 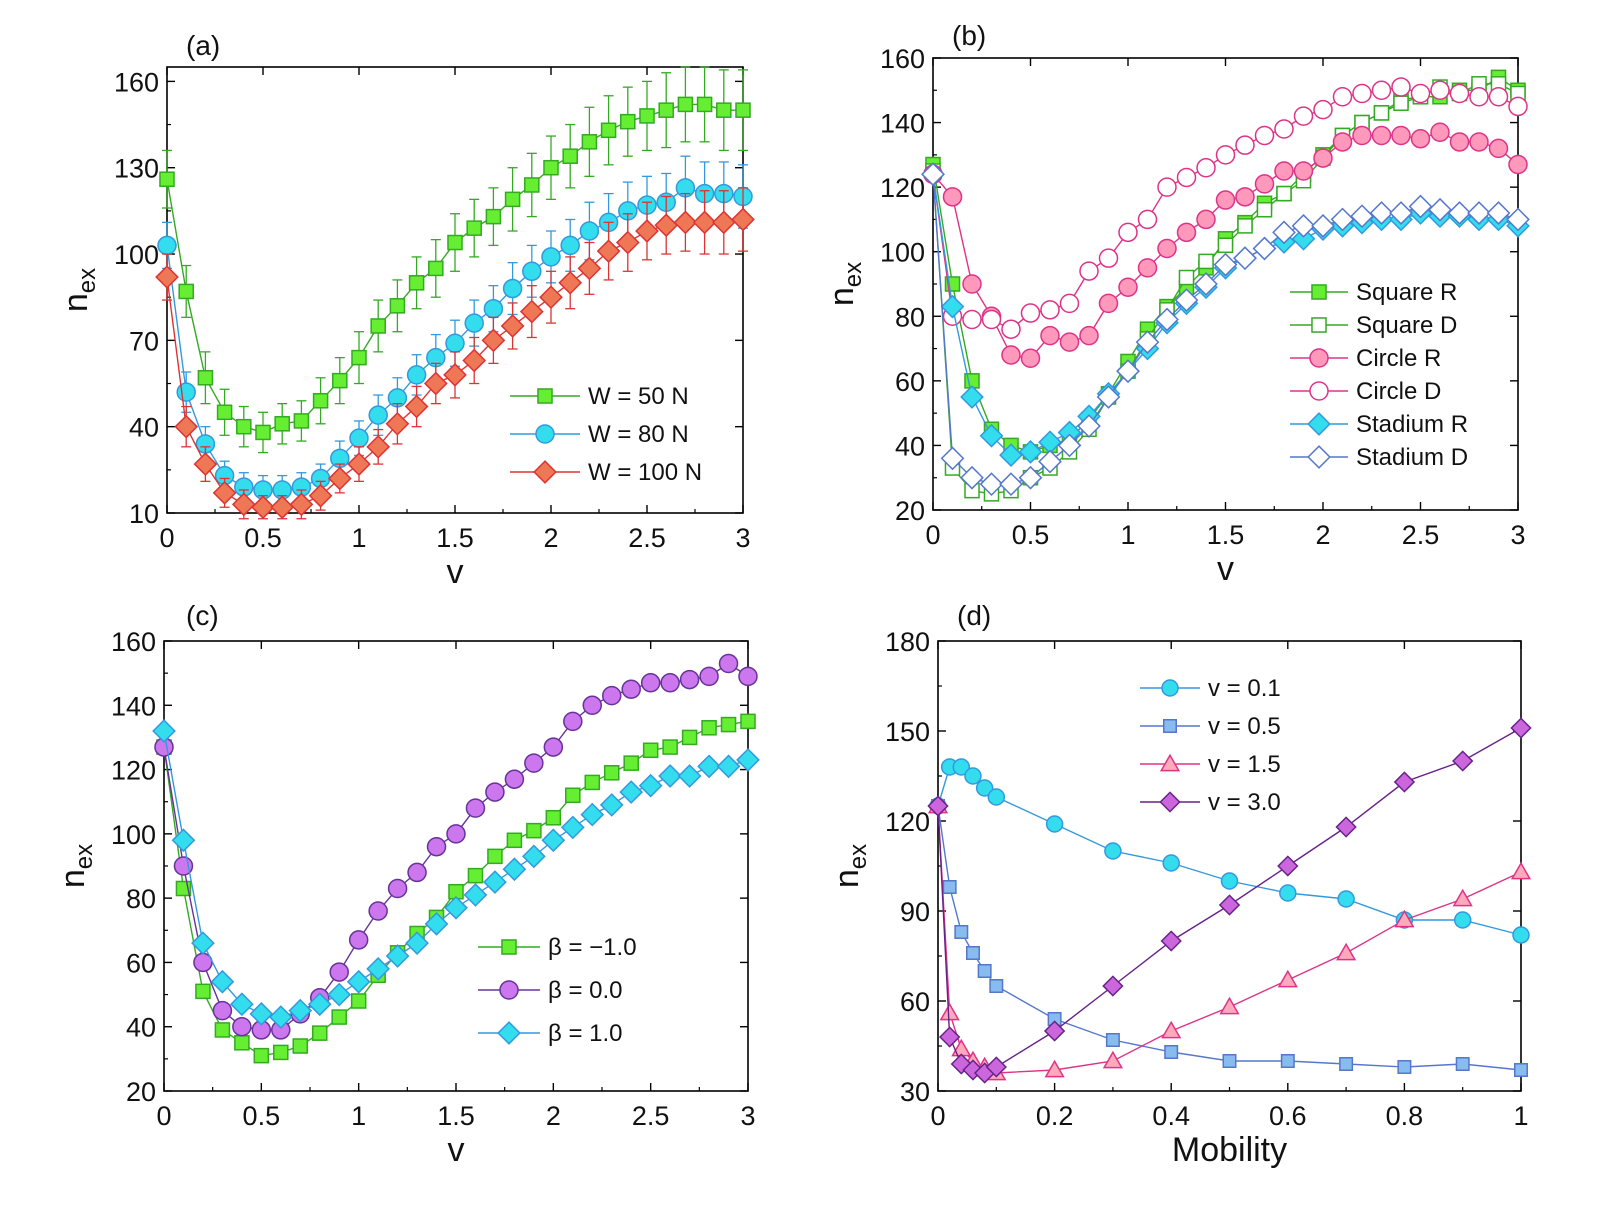 I want to click on x-tick-label: 3, so click(x=747, y=1116).